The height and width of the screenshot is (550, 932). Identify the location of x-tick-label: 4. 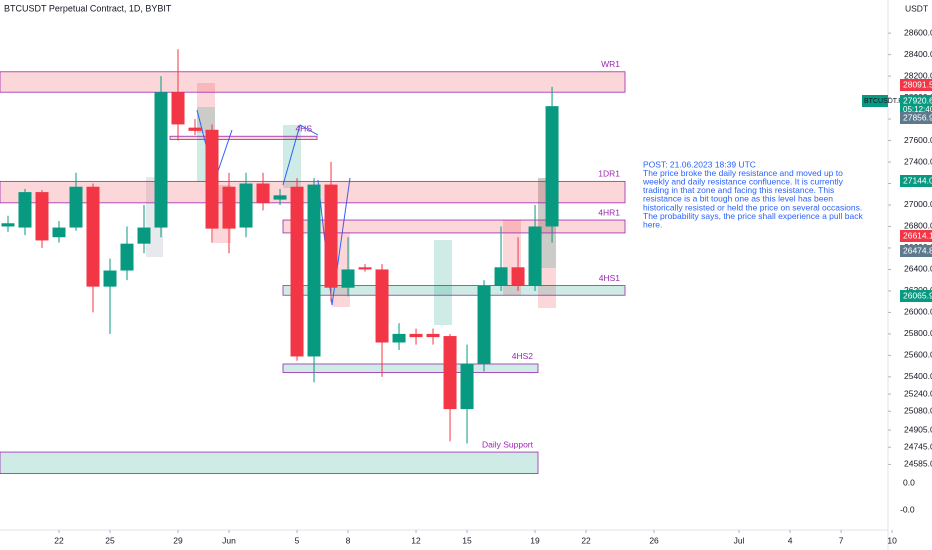
(790, 540).